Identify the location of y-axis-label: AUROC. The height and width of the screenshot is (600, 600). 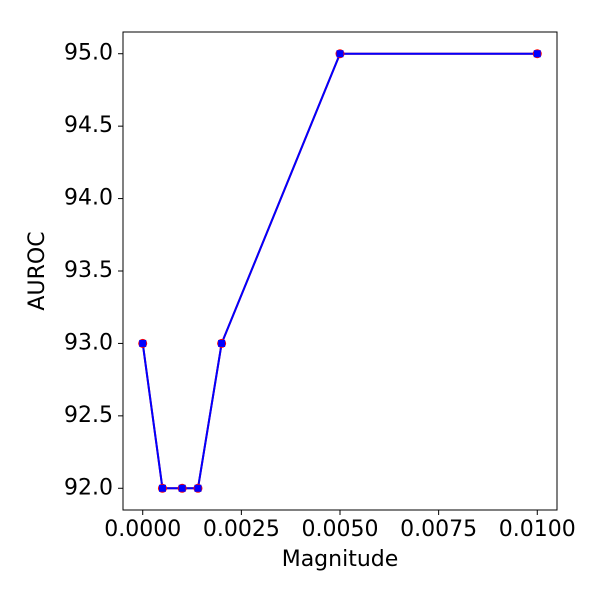
(37, 270).